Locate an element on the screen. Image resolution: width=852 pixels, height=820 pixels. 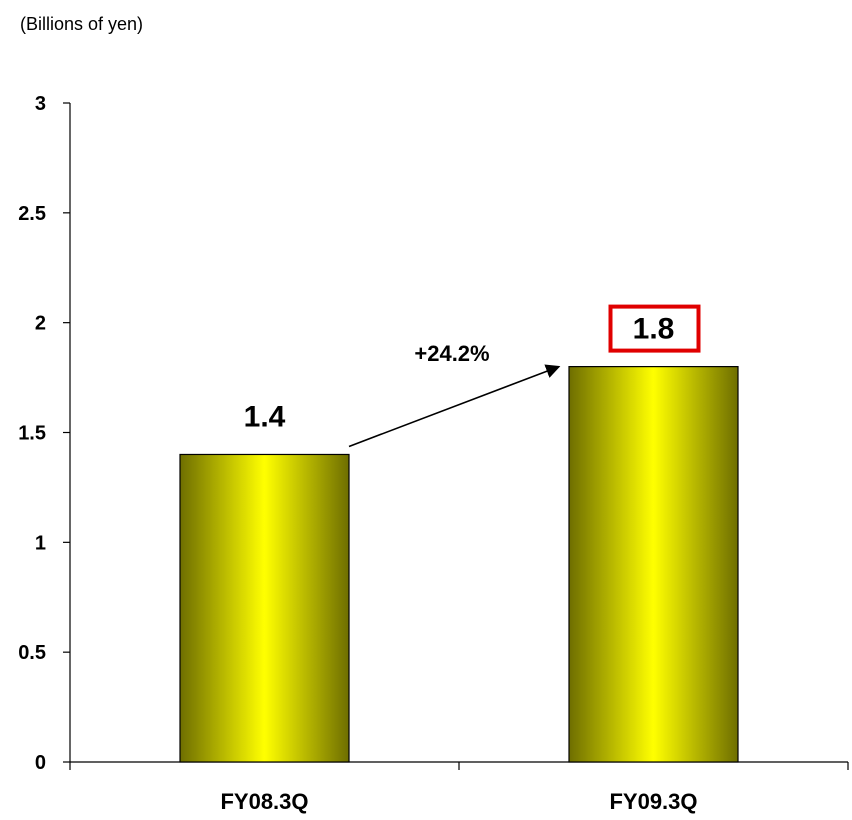
x-category-label: FY08.3Q is located at coordinates (264, 801).